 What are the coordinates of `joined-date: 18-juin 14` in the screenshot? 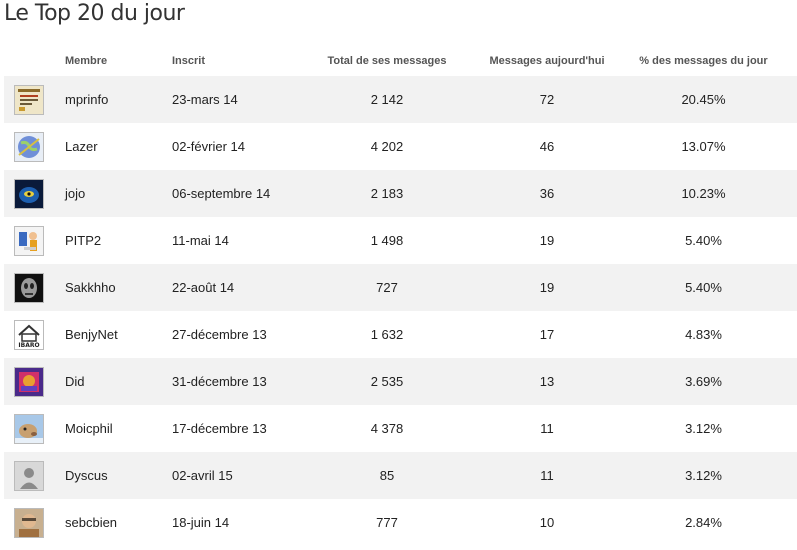 It's located at (201, 522).